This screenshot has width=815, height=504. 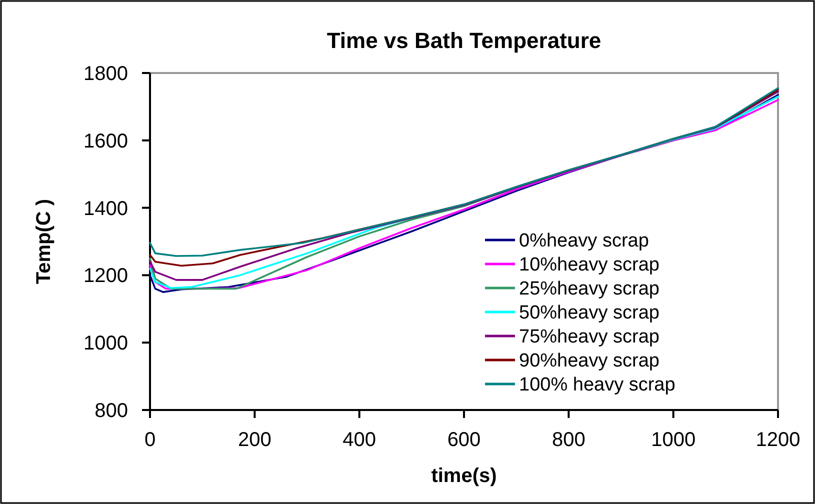 What do you see at coordinates (150, 440) in the screenshot?
I see `x-tick-label: 0` at bounding box center [150, 440].